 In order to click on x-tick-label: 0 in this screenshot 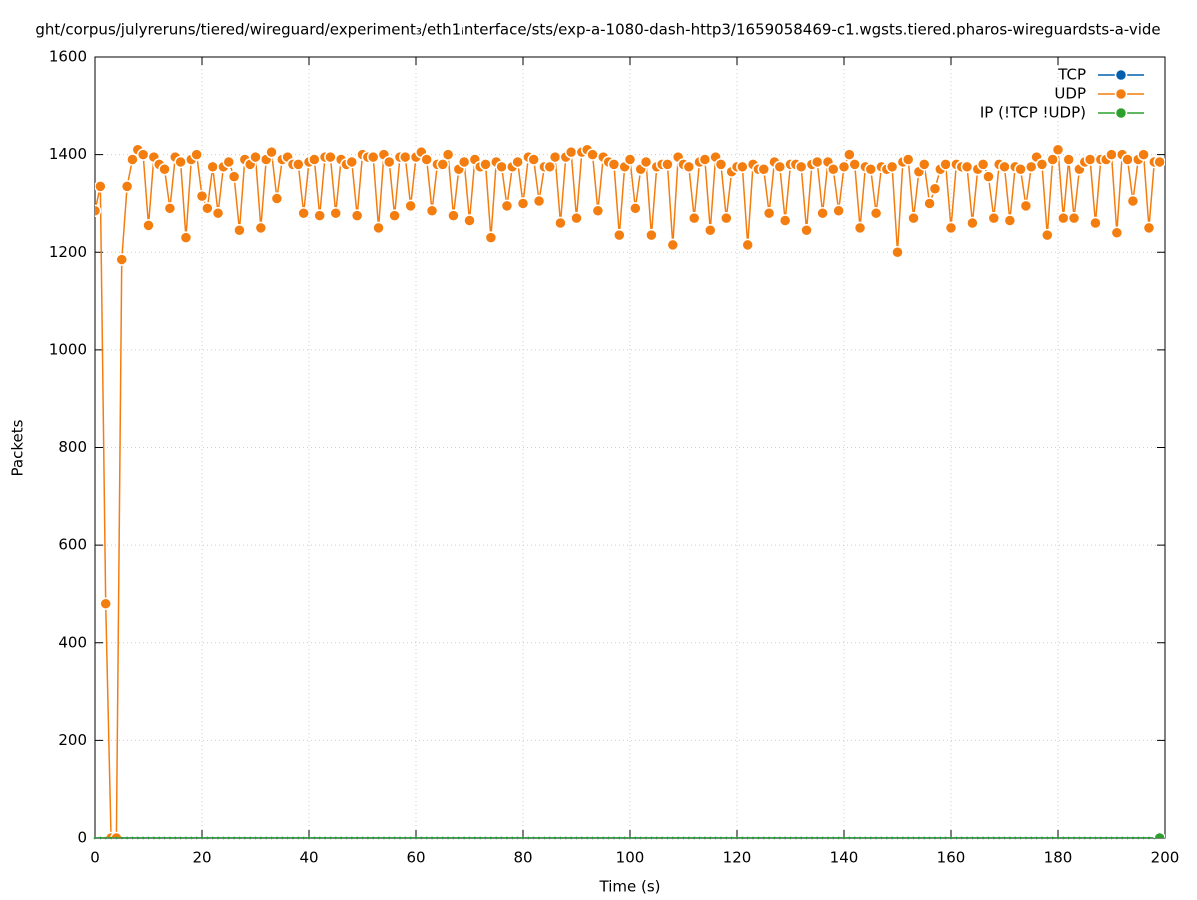, I will do `click(95, 858)`.